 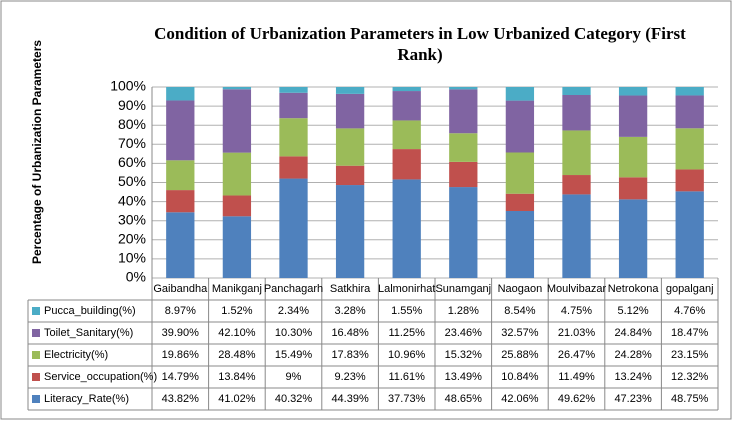 I want to click on x-tick-label: Gaibandha, so click(x=180, y=289).